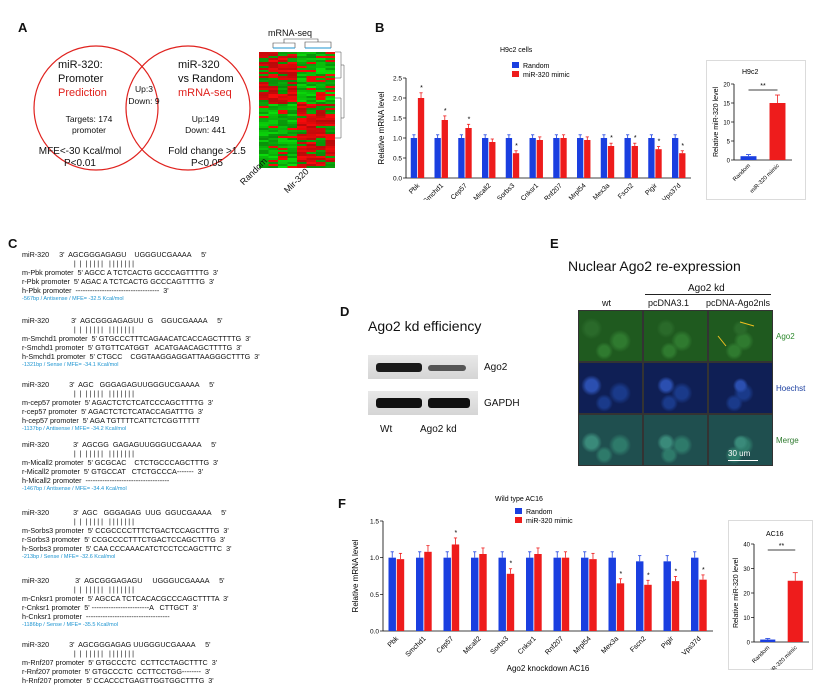 The width and height of the screenshot is (813, 687). Describe the element at coordinates (667, 642) in the screenshot. I see `x-tick-label: Pigir` at that location.